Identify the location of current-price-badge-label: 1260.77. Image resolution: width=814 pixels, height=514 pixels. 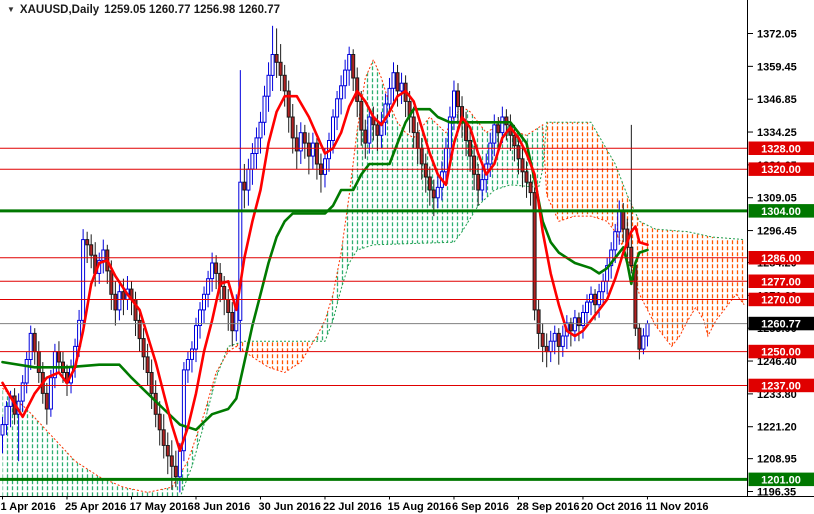
(781, 325).